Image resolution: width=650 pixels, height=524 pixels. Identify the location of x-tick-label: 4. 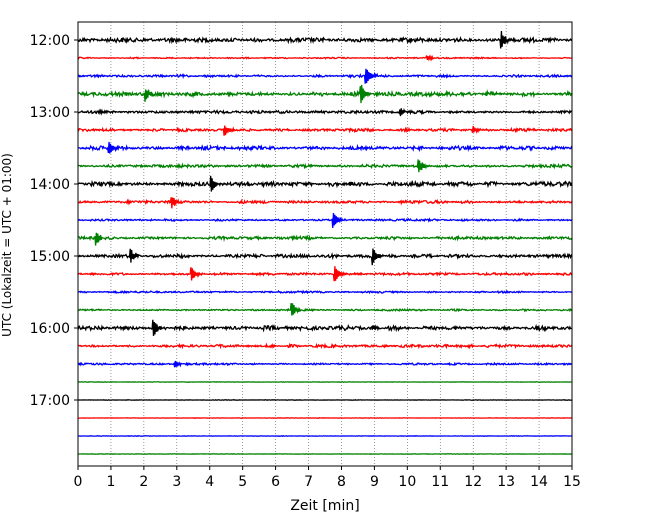
(209, 482).